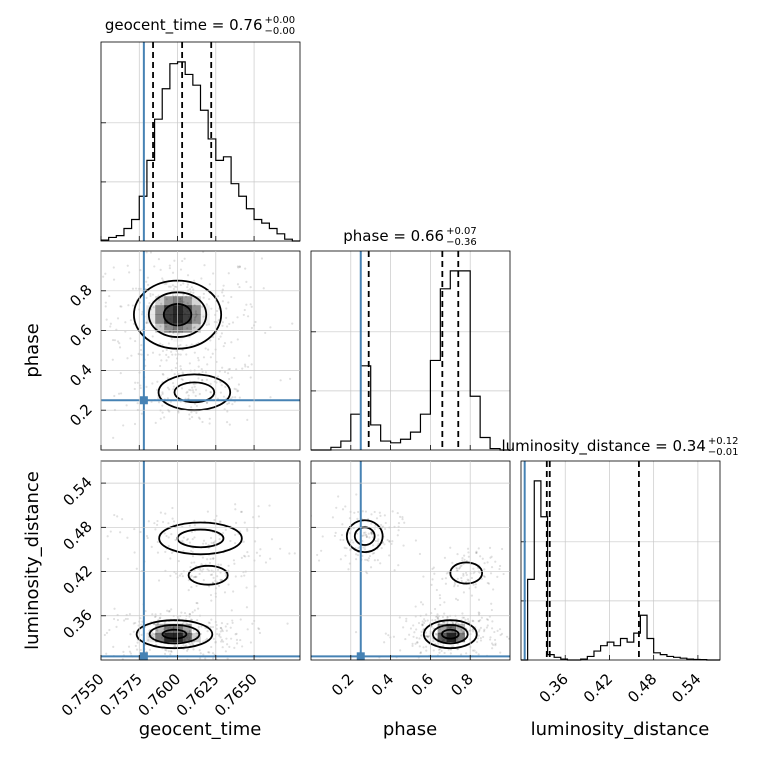 The image size is (760, 760). Describe the element at coordinates (410, 729) in the screenshot. I see `x-axis-label-phase: phase` at that location.